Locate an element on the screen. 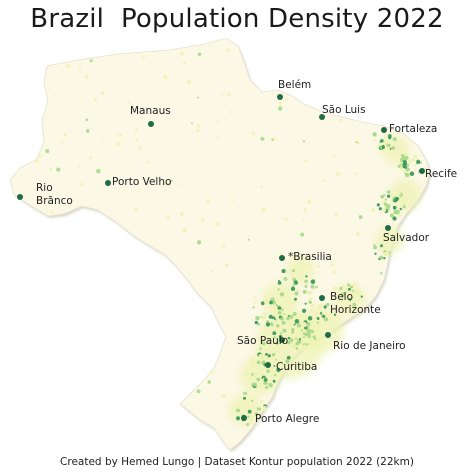 The image size is (474, 474). salvador-label-line: Salvador is located at coordinates (406, 238).